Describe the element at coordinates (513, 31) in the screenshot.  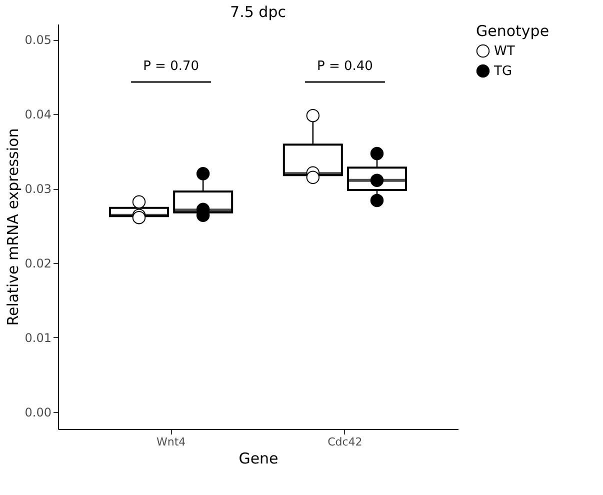
I see `legend-title: Genotype` at that location.